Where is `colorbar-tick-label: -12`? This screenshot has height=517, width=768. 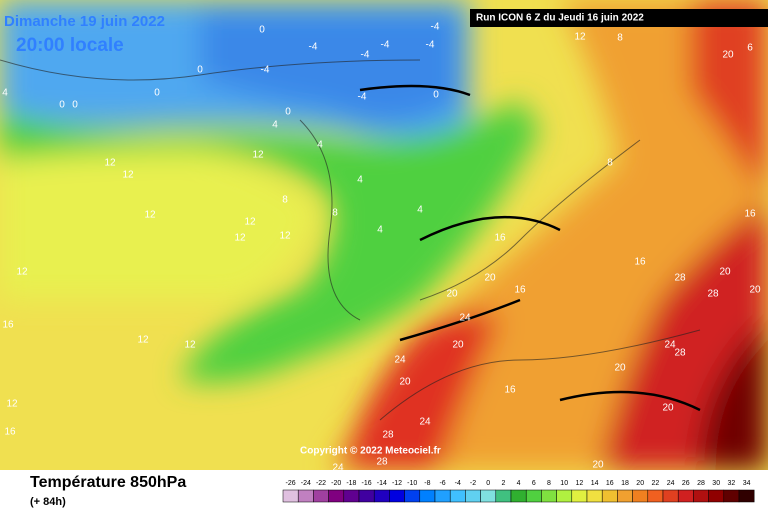 colorbar-tick-label: -12 is located at coordinates (397, 483).